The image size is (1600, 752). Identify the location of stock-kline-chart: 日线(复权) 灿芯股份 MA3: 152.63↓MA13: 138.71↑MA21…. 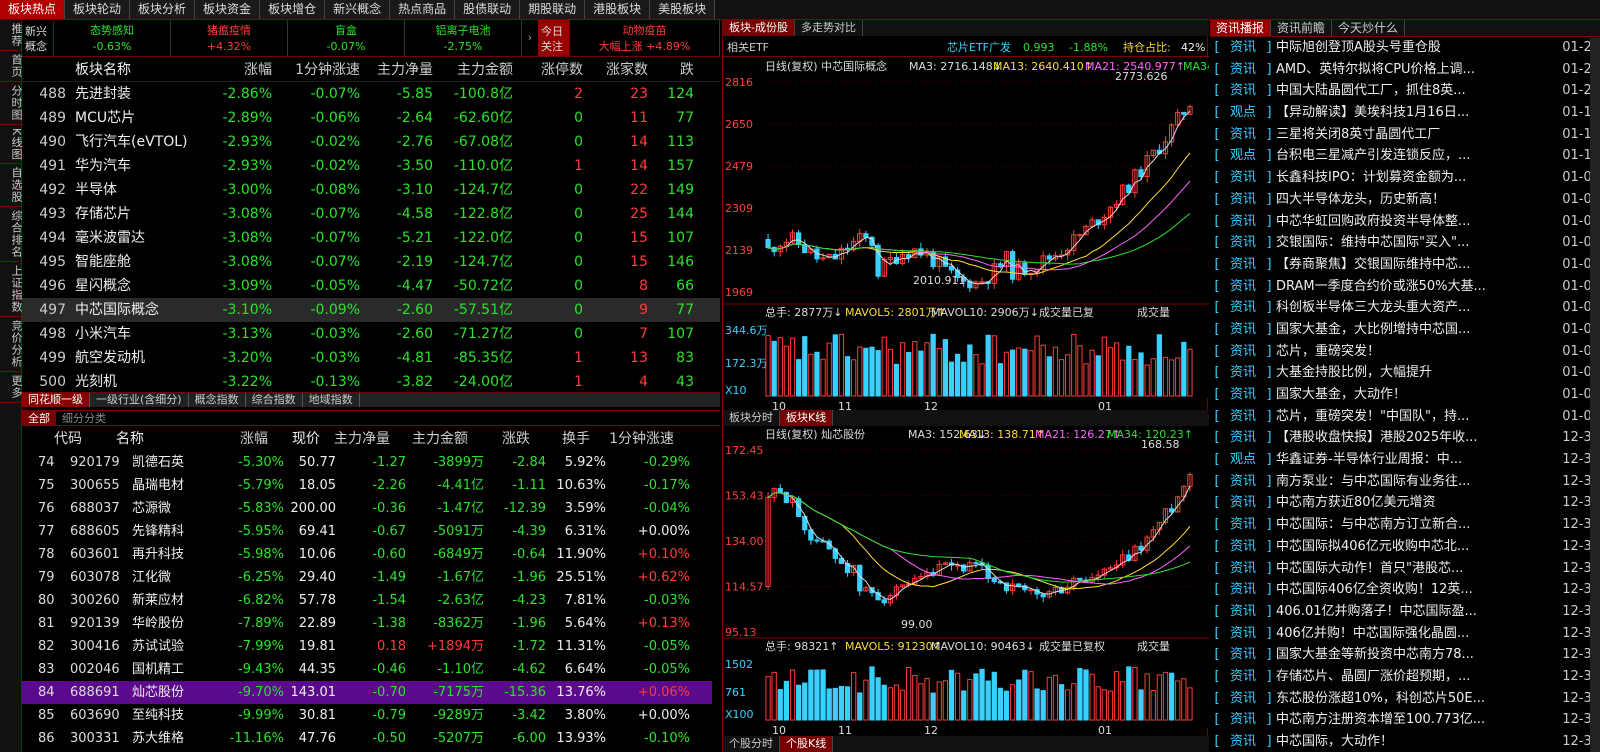
(966, 581).